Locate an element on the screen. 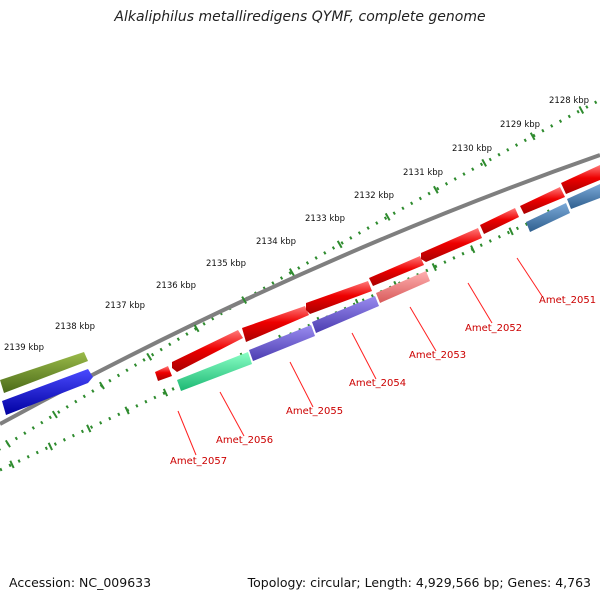 This screenshot has height=600, width=600. gene-label: Amet_2057 is located at coordinates (198, 461).